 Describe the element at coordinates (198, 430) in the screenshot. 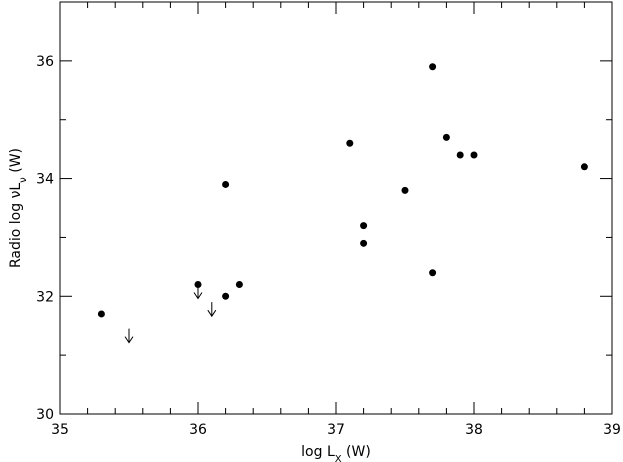

I see `x-tick-label: 36` at that location.